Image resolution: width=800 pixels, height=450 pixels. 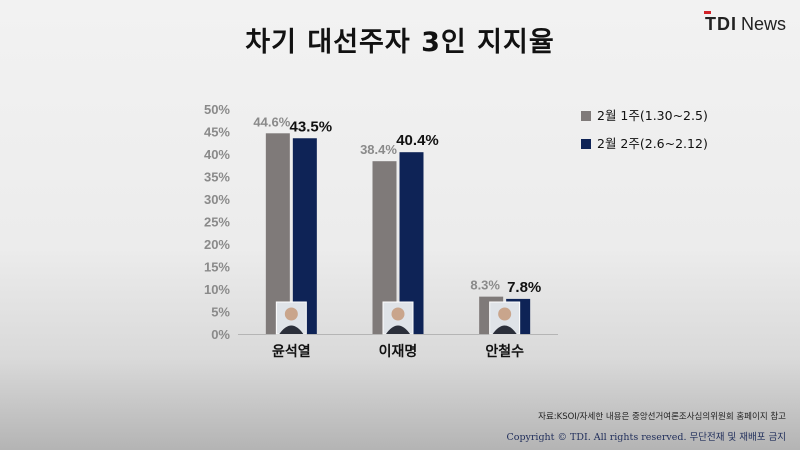 What do you see at coordinates (417, 140) in the screenshot?
I see `data-label: 40.4%` at bounding box center [417, 140].